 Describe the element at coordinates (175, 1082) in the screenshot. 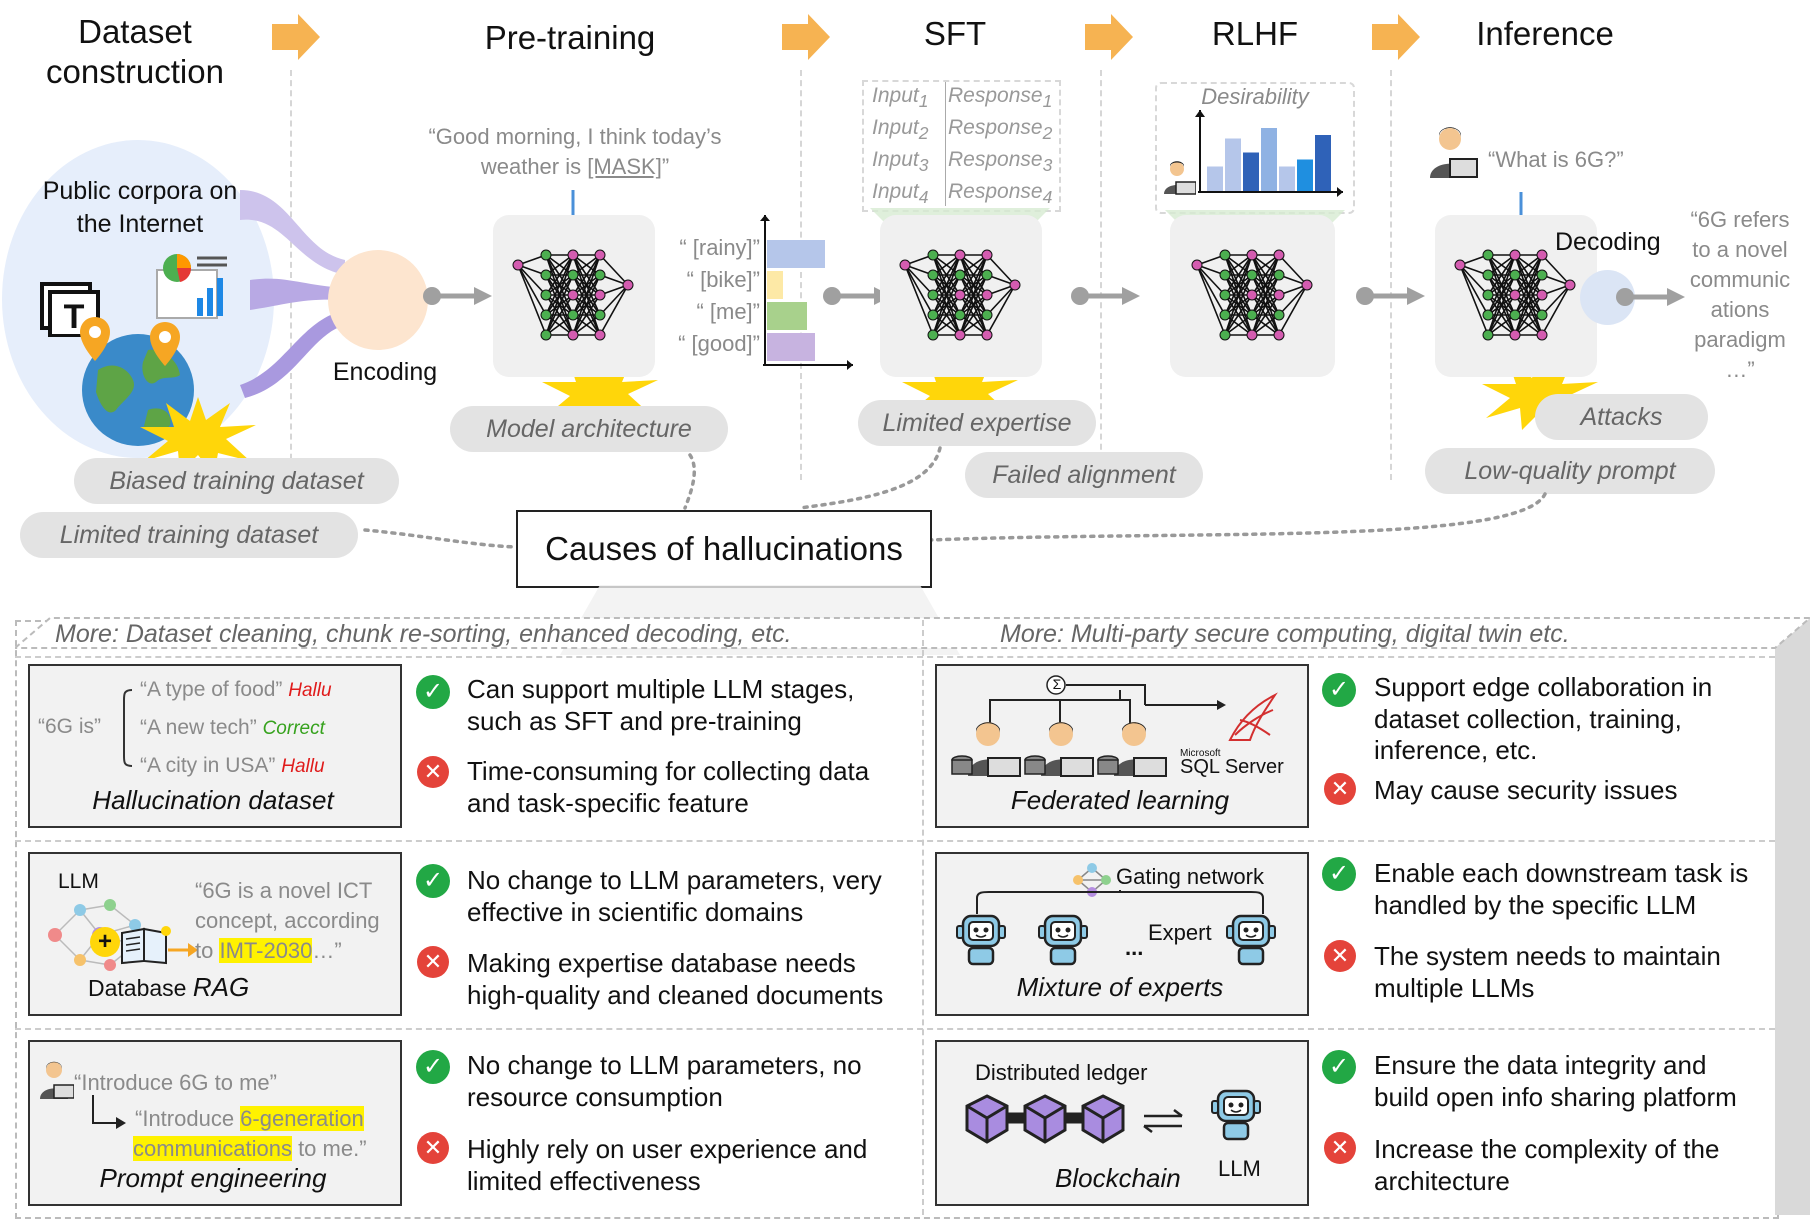

I see `prompt-original: “Introduce 6G to me”` at that location.